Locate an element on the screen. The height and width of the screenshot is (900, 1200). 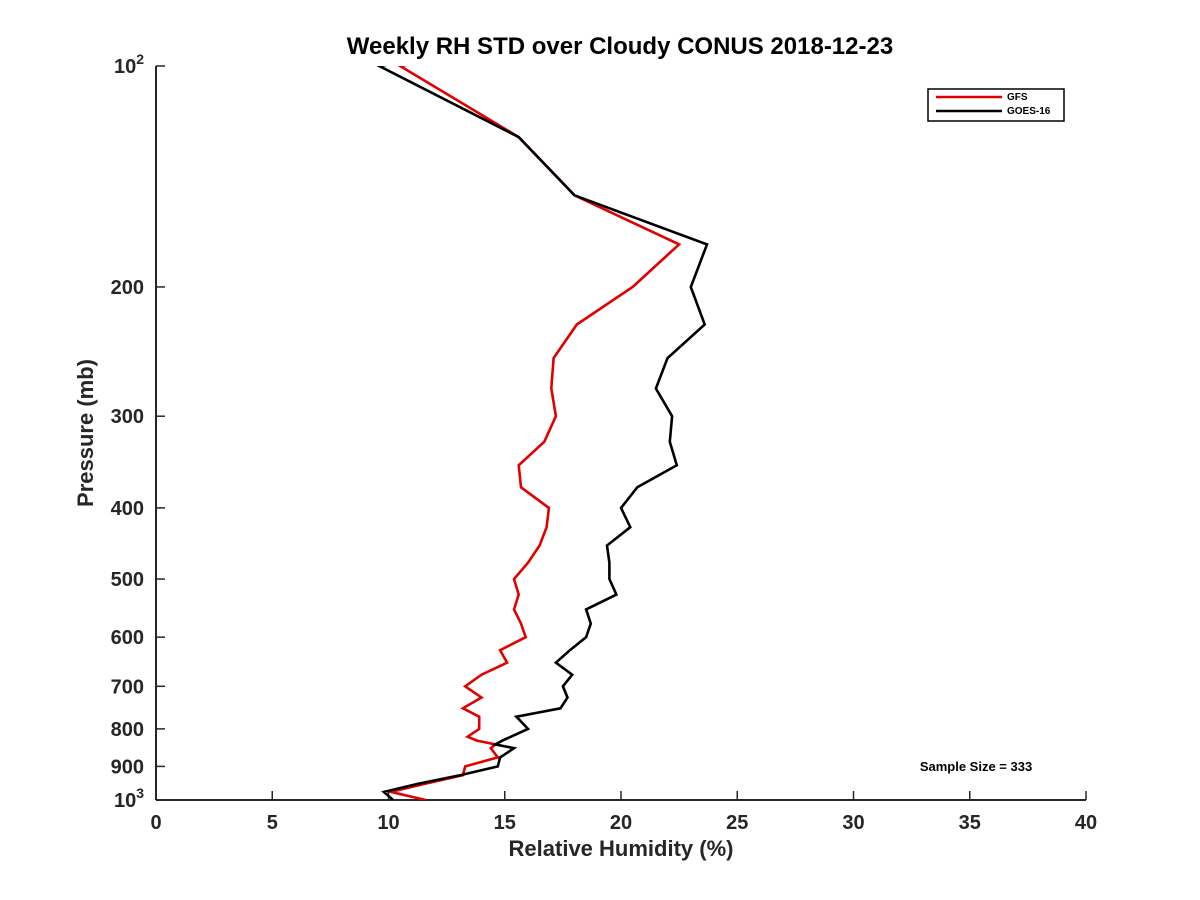
x-tick-label: 20 is located at coordinates (621, 823).